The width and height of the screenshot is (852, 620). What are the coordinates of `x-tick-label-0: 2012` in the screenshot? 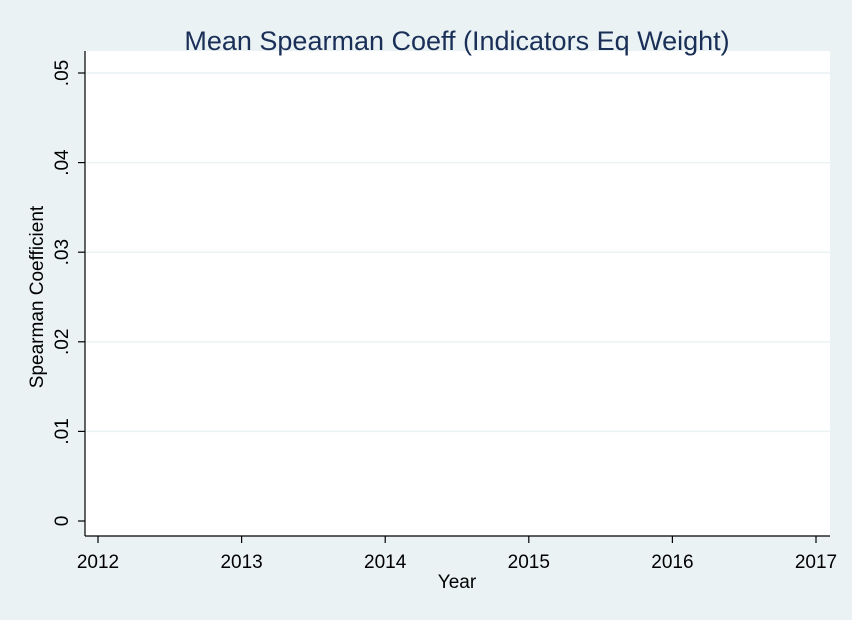 It's located at (98, 562).